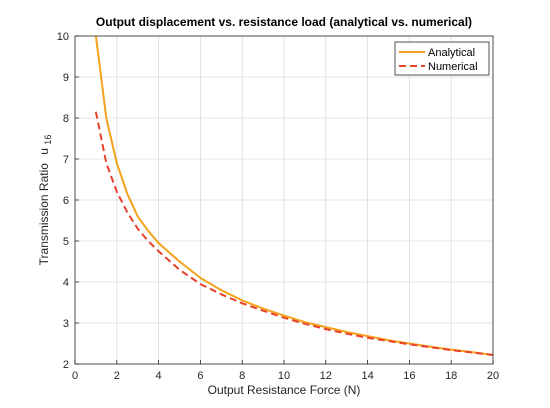  Describe the element at coordinates (159, 376) in the screenshot. I see `x-tick-label: 4` at that location.